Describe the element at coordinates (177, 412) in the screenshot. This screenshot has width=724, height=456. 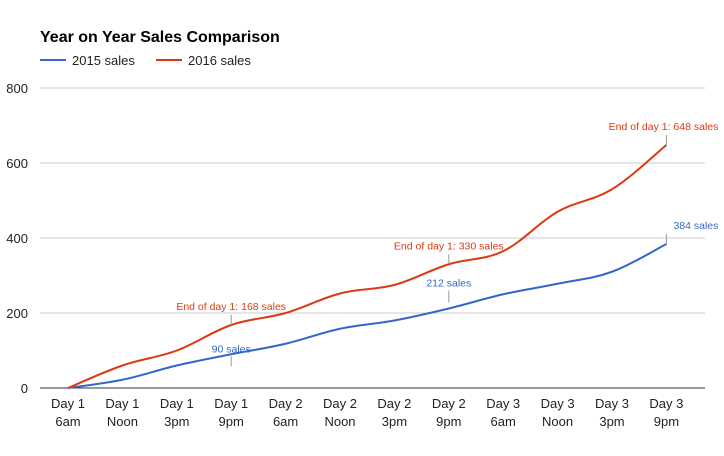
I see `x-tick-label: Day 1 3pm` at that location.